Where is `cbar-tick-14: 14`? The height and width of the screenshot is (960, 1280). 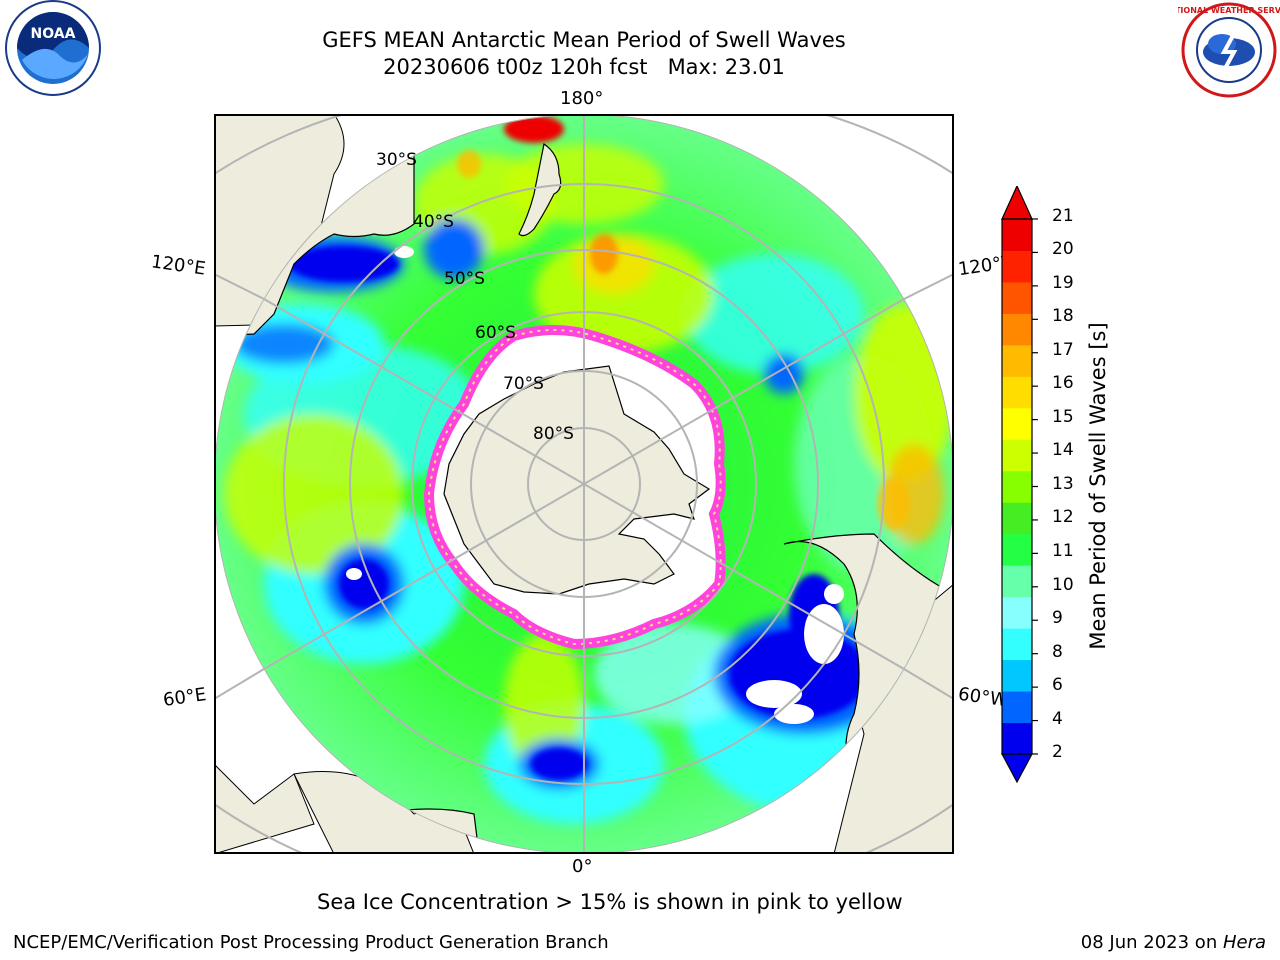 cbar-tick-14: 14 is located at coordinates (1063, 450).